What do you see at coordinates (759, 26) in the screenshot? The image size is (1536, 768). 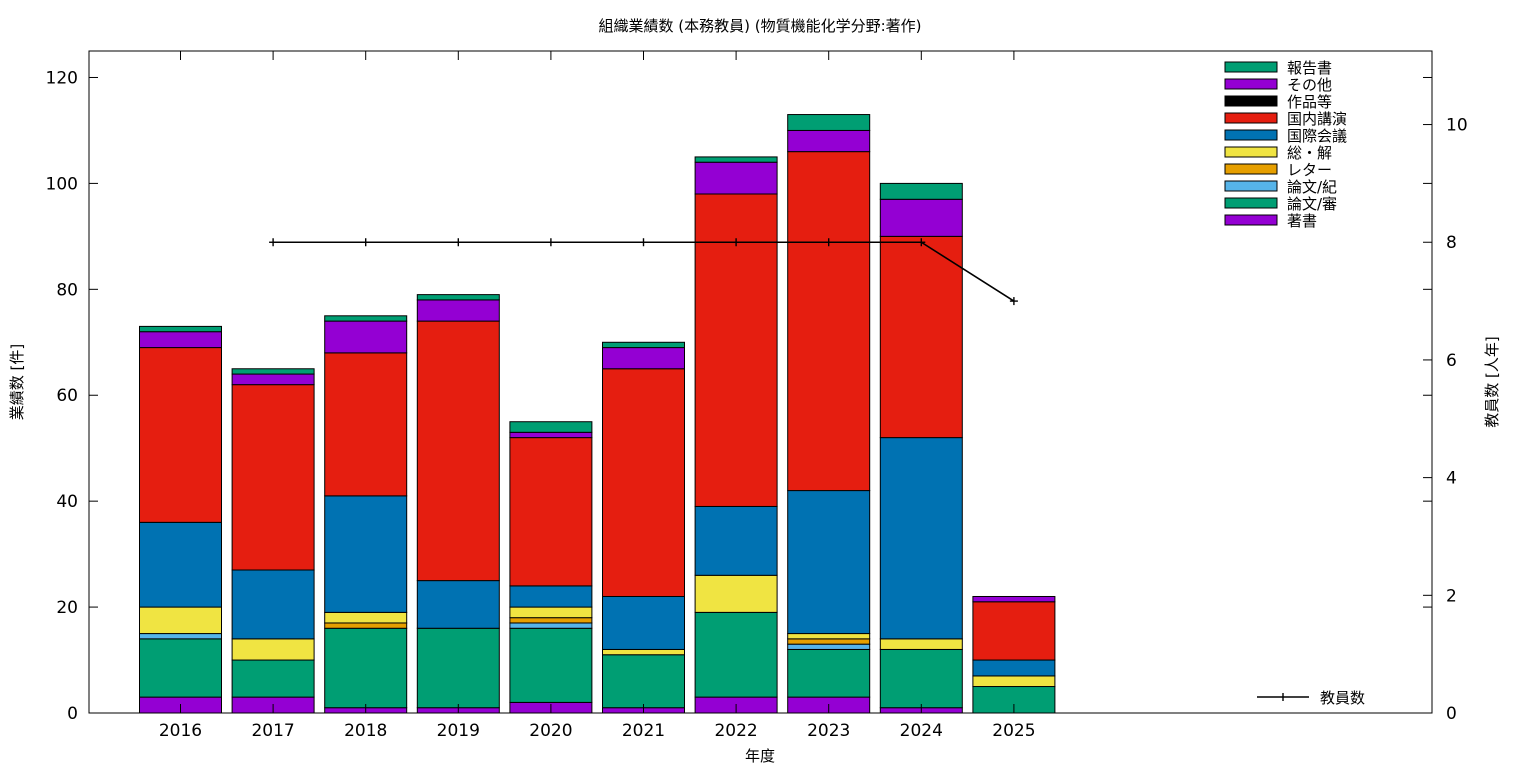 I see `chart-title: 組織業績数 (本務教員) (物質機能化学分野:著作)` at bounding box center [759, 26].